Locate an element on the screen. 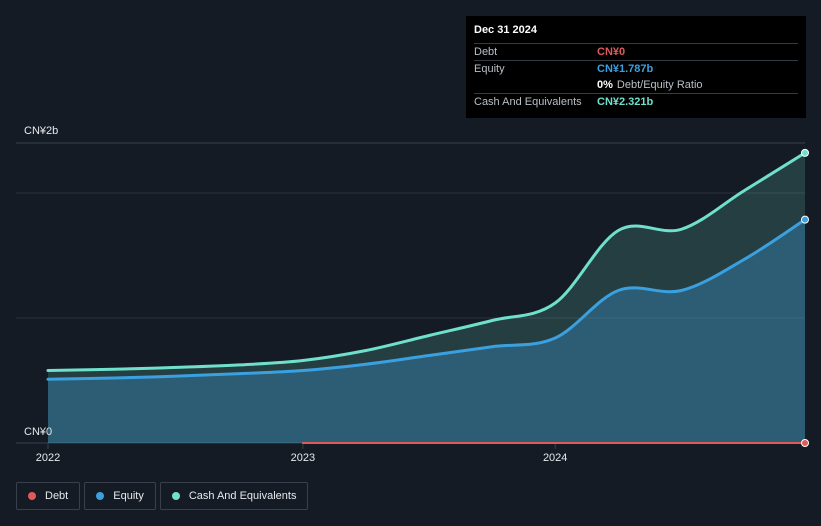 This screenshot has height=526, width=821. tooltip-ratio-label: Debt/Equity Ratio is located at coordinates (659, 85).